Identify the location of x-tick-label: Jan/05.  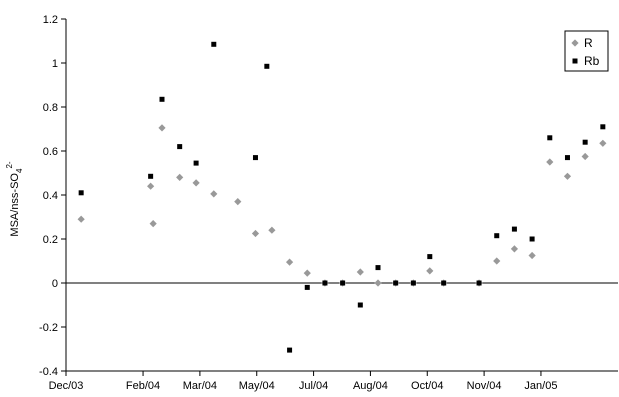
(540, 386).